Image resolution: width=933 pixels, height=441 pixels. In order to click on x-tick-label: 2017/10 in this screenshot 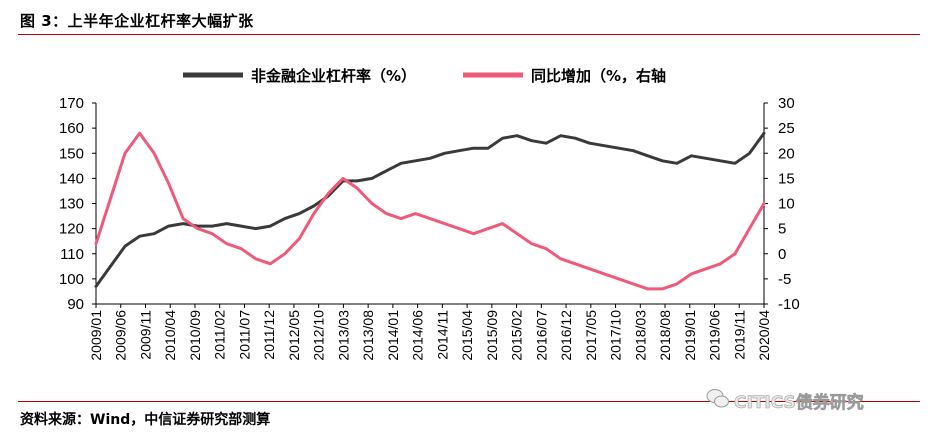, I will do `click(616, 335)`.